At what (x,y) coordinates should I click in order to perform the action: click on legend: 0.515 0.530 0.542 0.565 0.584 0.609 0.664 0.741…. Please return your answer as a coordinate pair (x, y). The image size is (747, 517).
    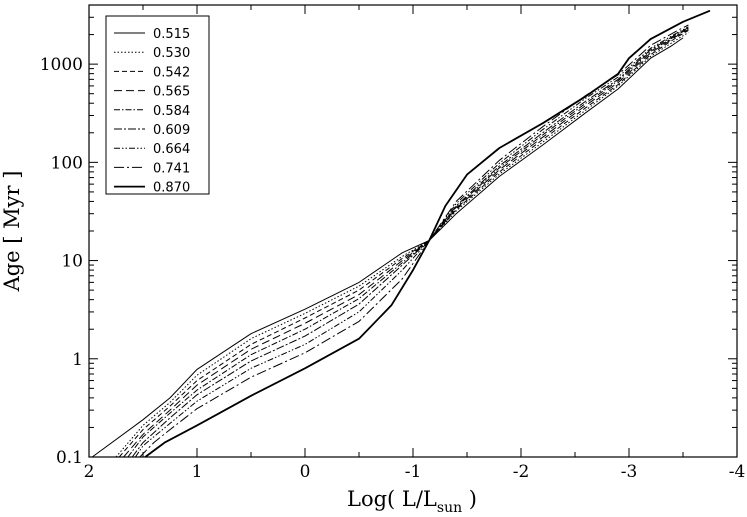
    Looking at the image, I should click on (157, 105).